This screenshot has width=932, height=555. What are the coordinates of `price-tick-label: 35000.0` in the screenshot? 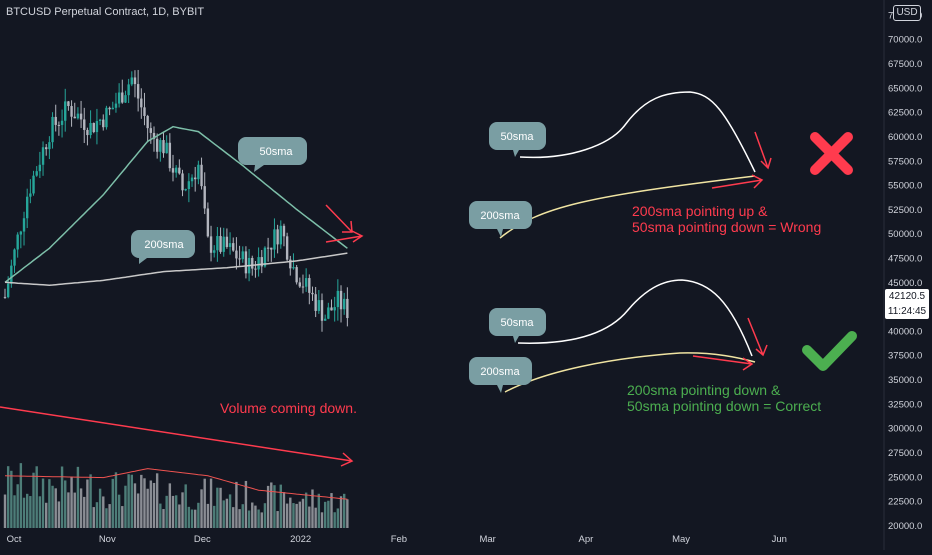 It's located at (905, 380).